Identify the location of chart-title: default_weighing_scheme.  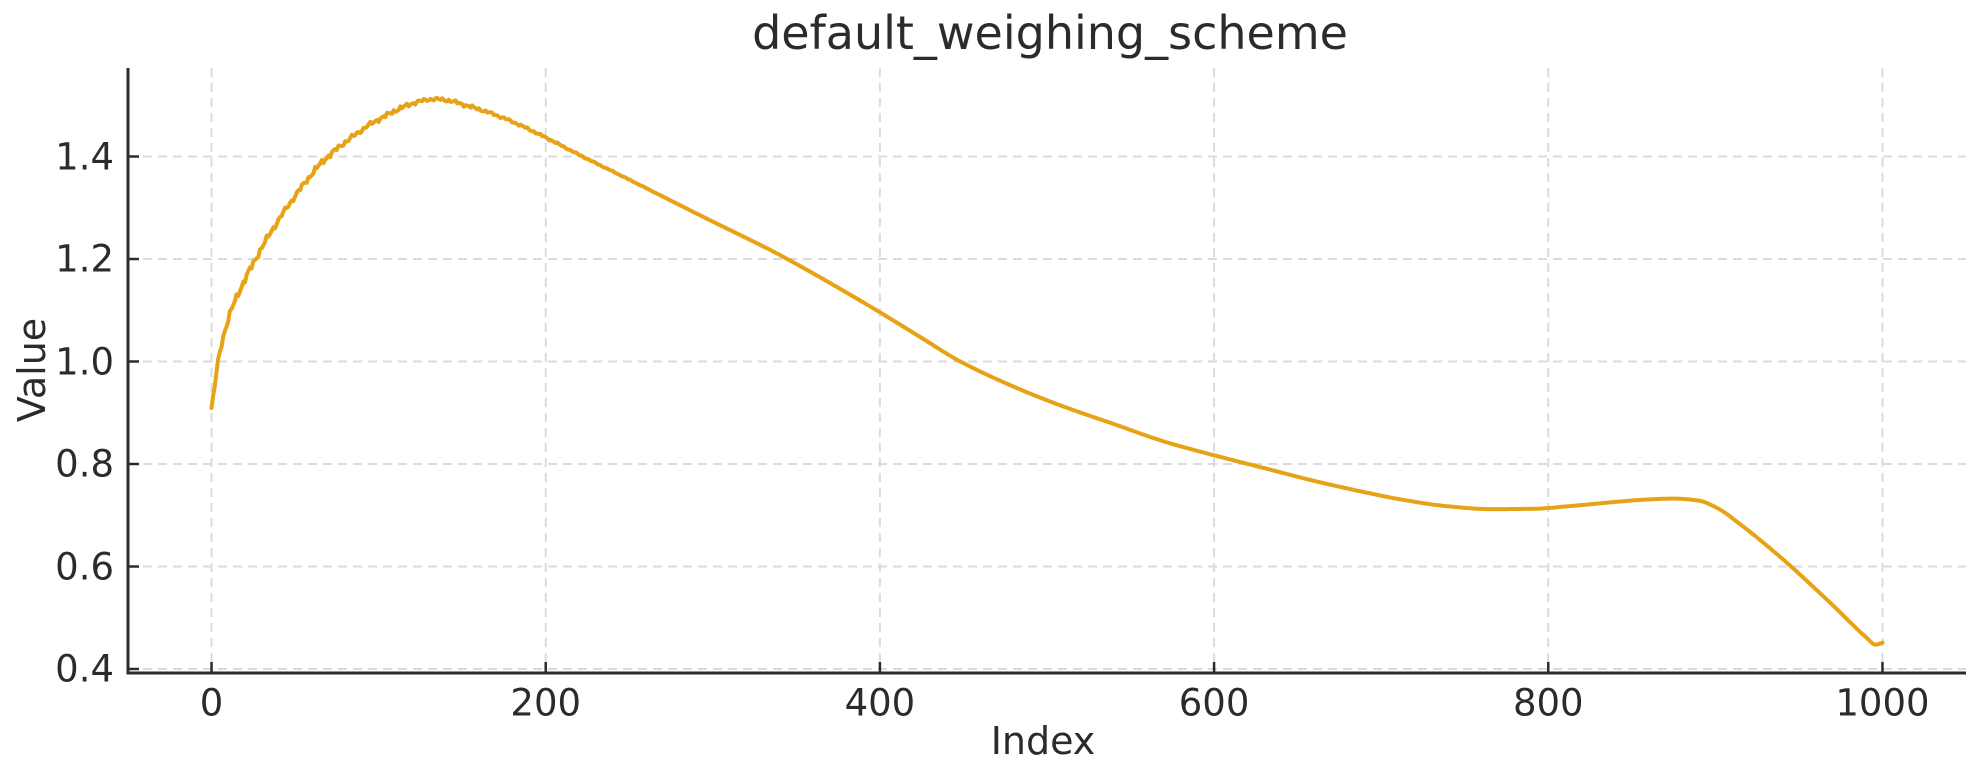
(1050, 33).